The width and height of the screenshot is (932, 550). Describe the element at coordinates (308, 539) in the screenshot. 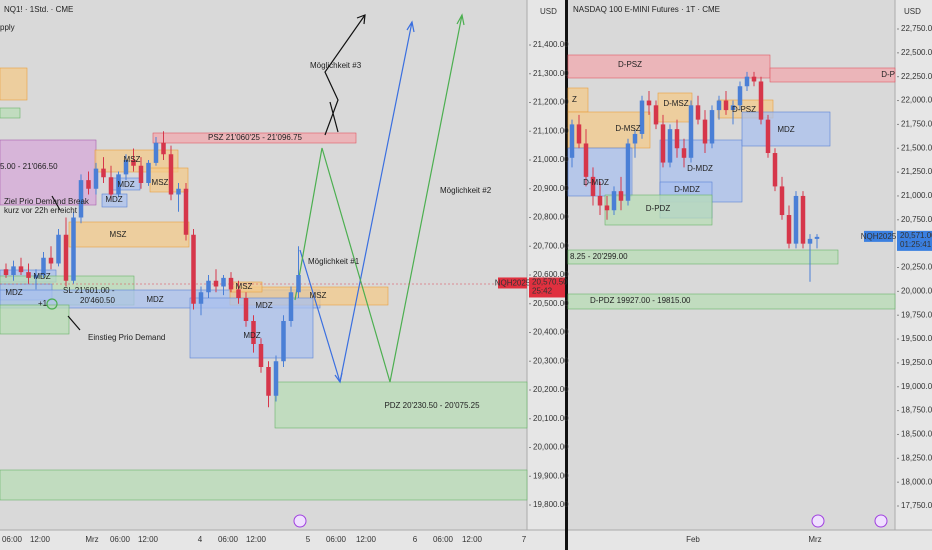

I see `time-label: 5` at that location.